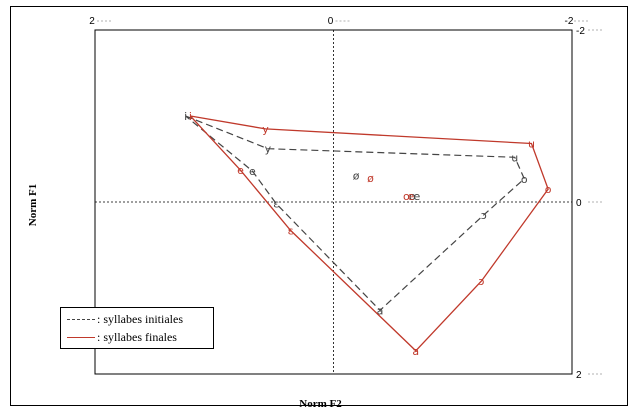 The image size is (641, 412). What do you see at coordinates (569, 21) in the screenshot?
I see `x-tick-label: -2` at bounding box center [569, 21].